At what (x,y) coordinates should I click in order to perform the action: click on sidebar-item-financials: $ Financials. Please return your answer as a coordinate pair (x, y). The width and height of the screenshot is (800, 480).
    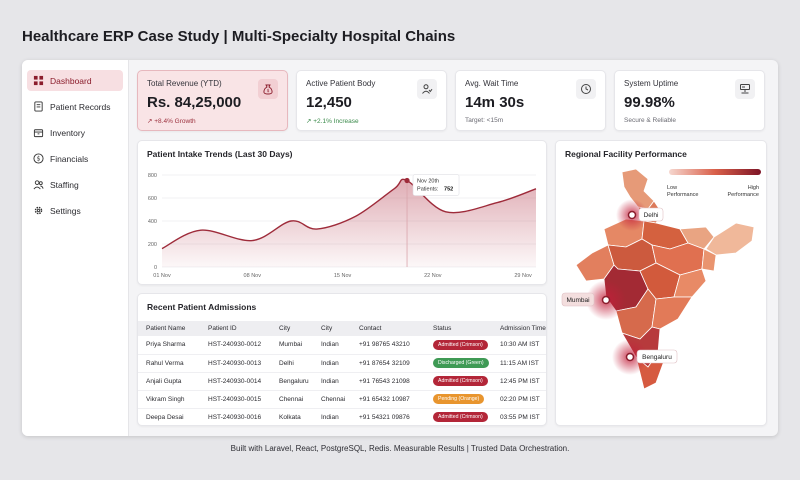
    Looking at the image, I should click on (75, 158).